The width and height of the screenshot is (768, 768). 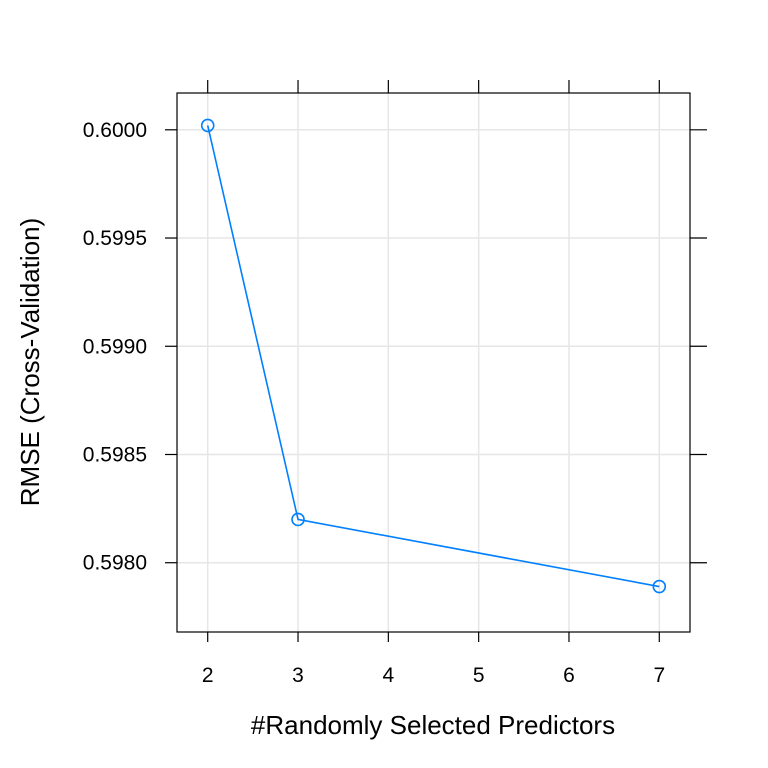 What do you see at coordinates (388, 675) in the screenshot?
I see `x-tick-label: 4` at bounding box center [388, 675].